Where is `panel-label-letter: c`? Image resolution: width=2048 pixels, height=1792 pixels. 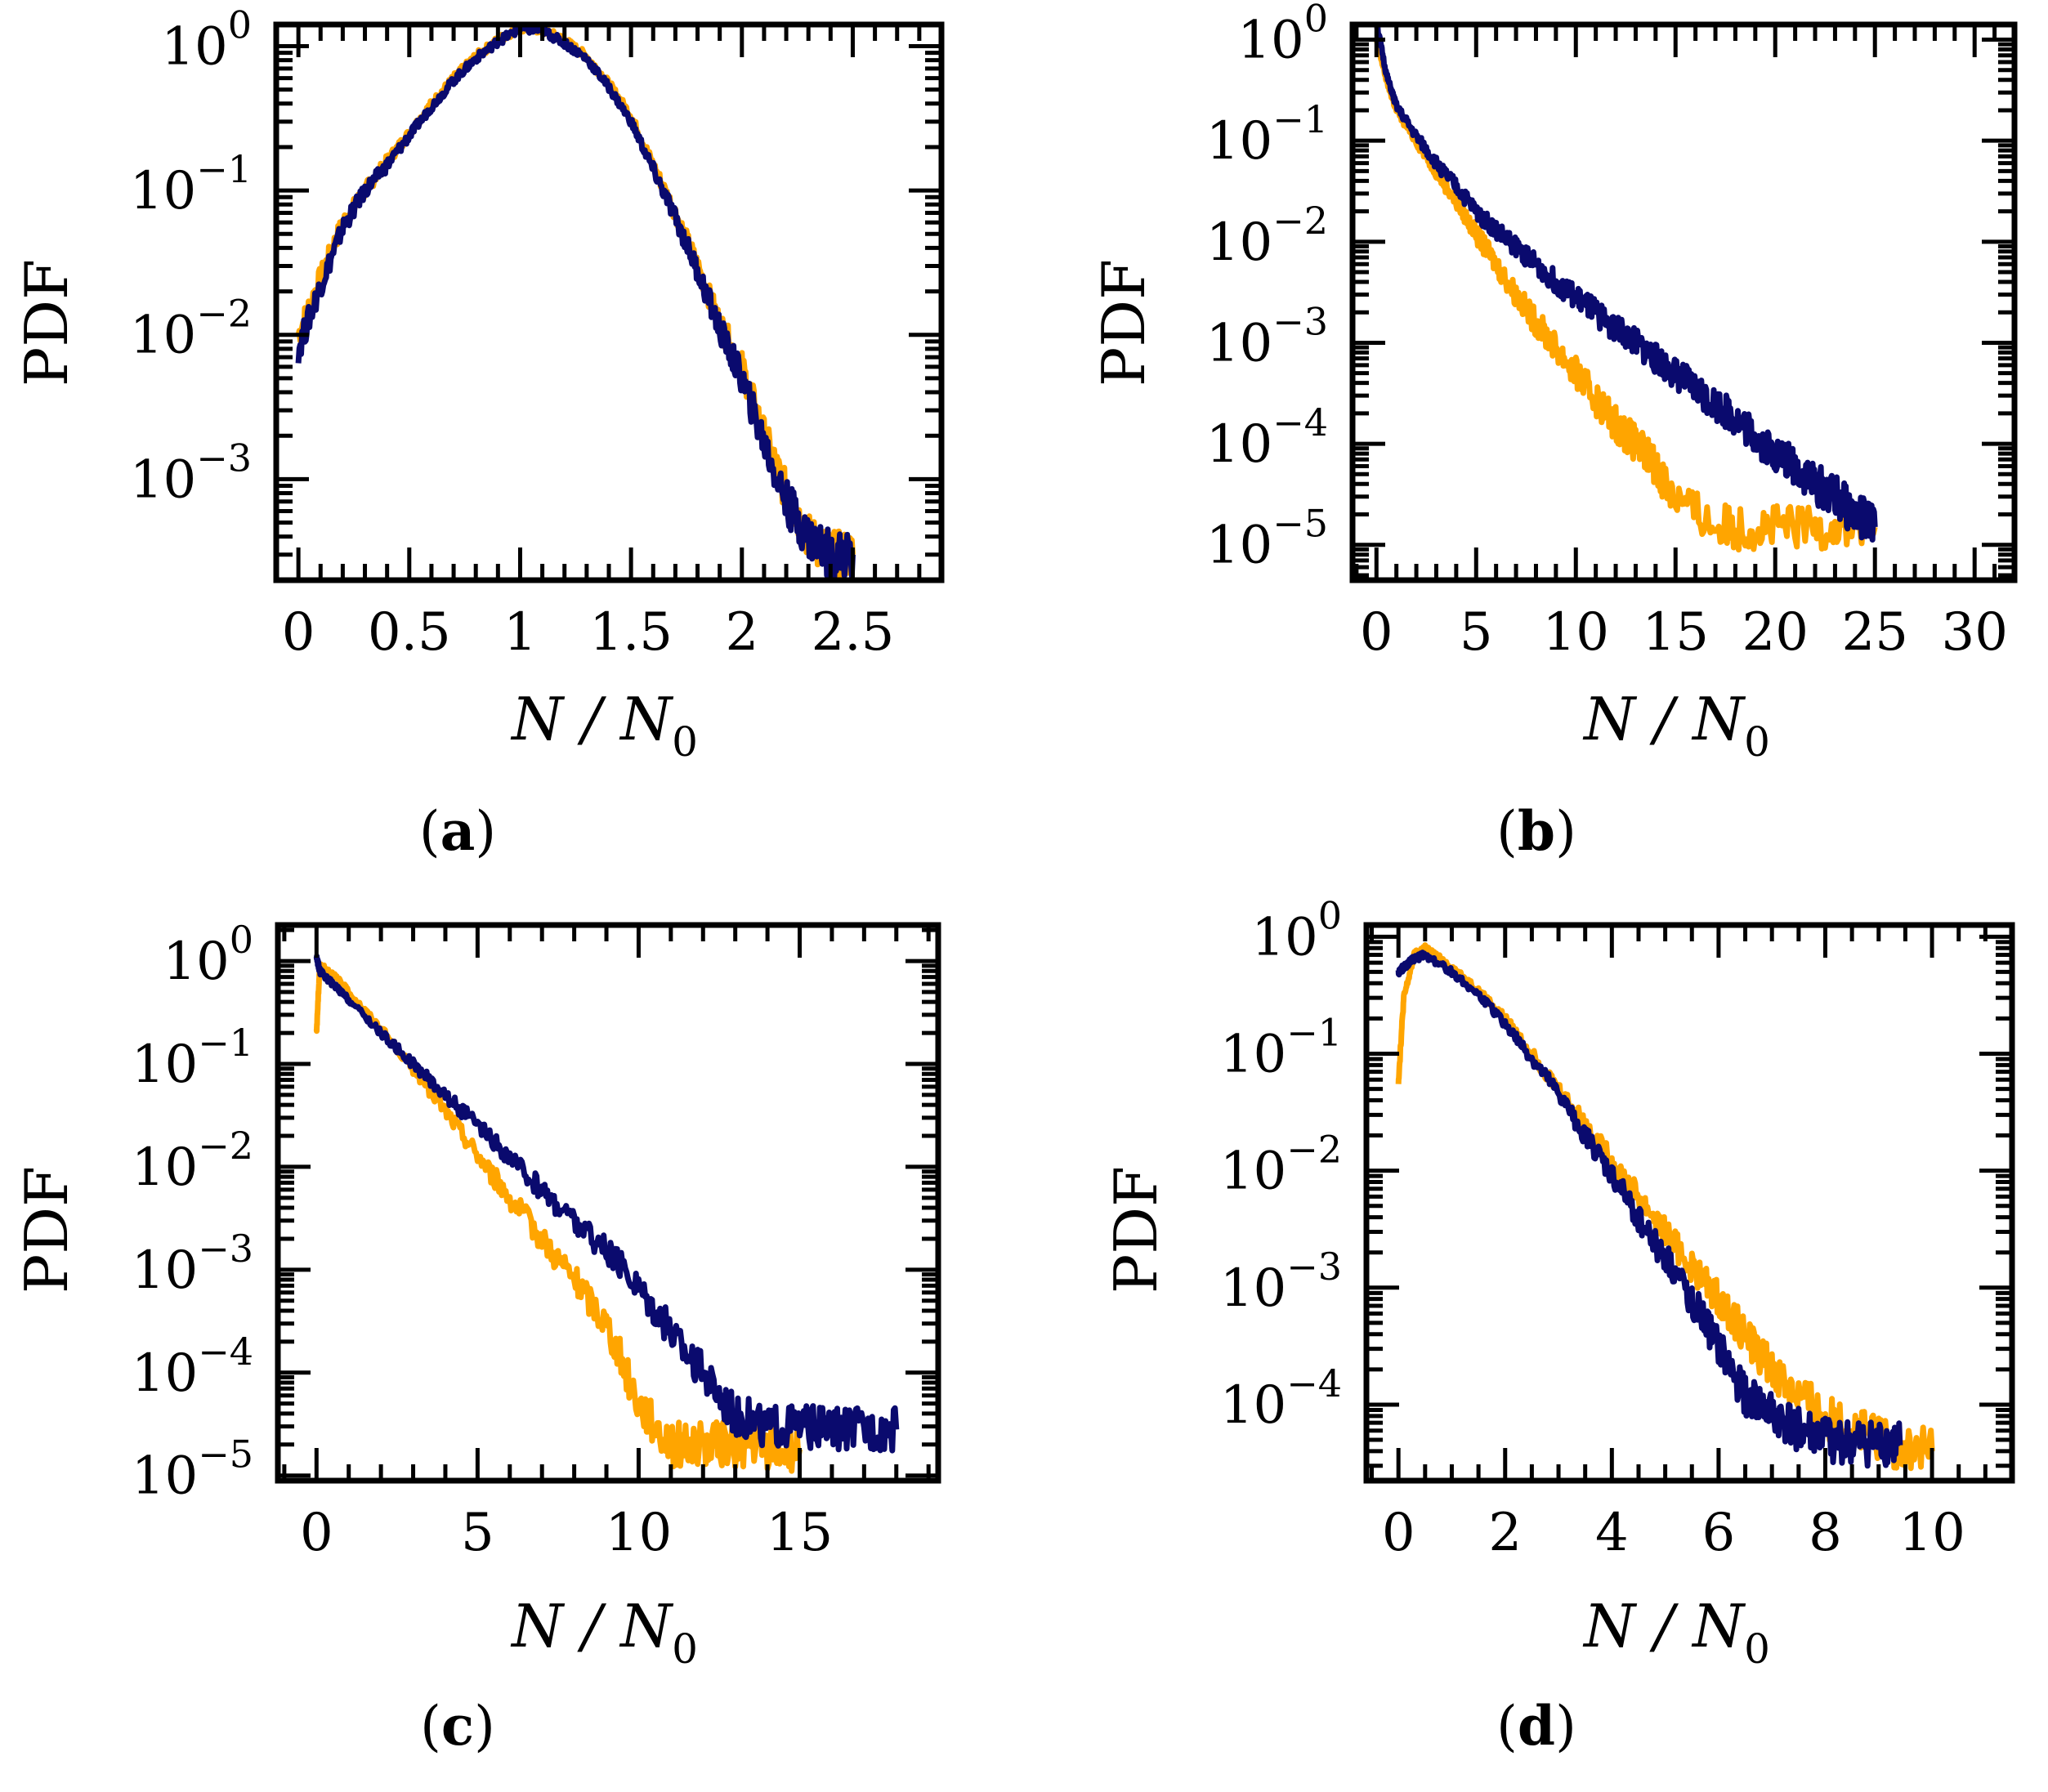
panel-label-letter: c is located at coordinates (457, 1726).